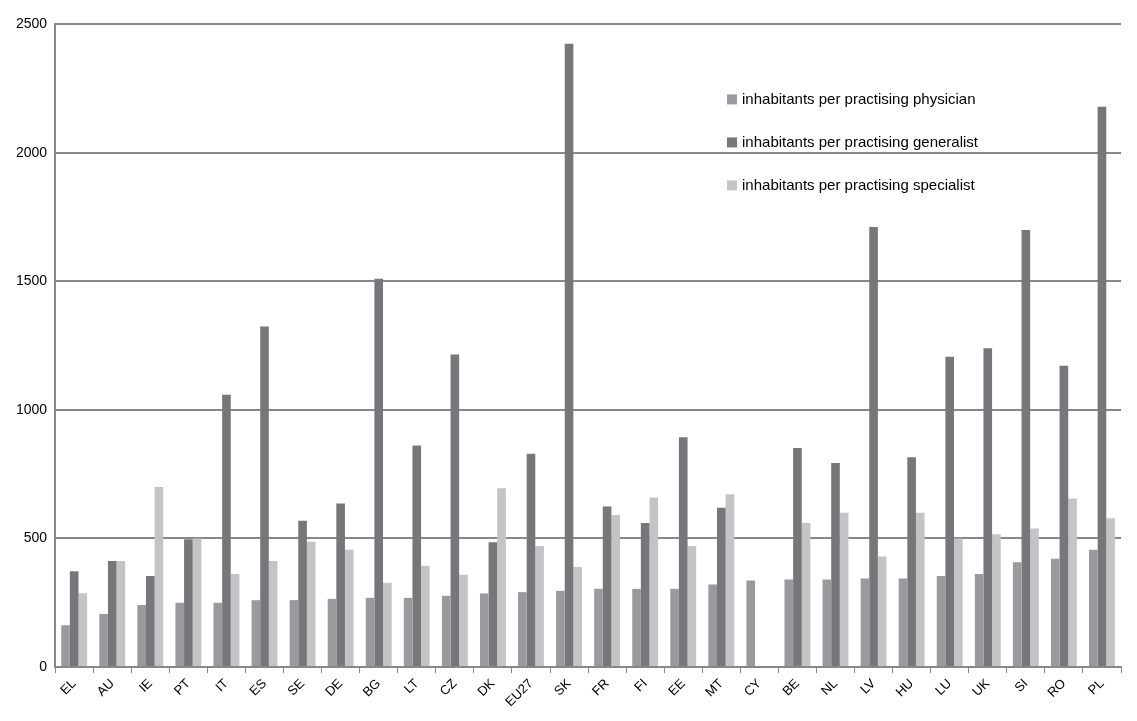 This screenshot has height=721, width=1137. I want to click on y-tick-label: 1500, so click(31, 280).